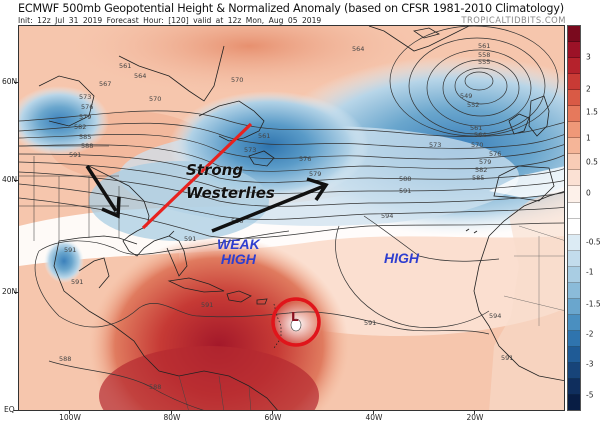 The width and height of the screenshot is (600, 424). What do you see at coordinates (592, 112) in the screenshot?
I see `colorbar-label: 1.5` at bounding box center [592, 112].